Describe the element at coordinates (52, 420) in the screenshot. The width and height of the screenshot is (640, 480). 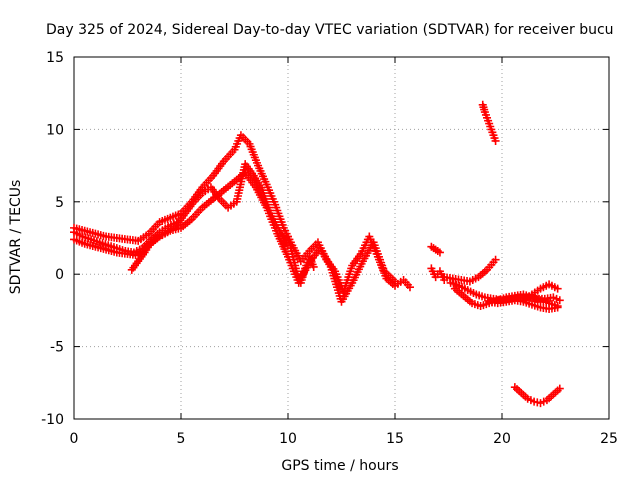
I see `y-tick-label: -10` at that location.